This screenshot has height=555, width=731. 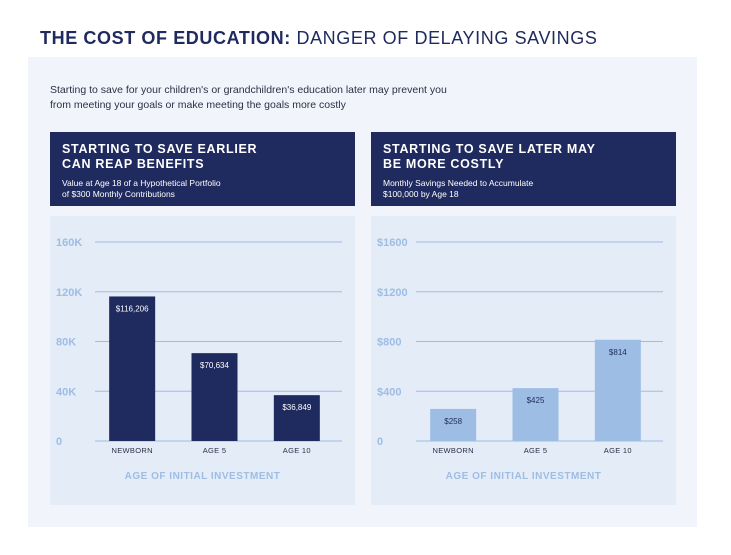 I want to click on y-tick-label: 160K, so click(x=69, y=243).